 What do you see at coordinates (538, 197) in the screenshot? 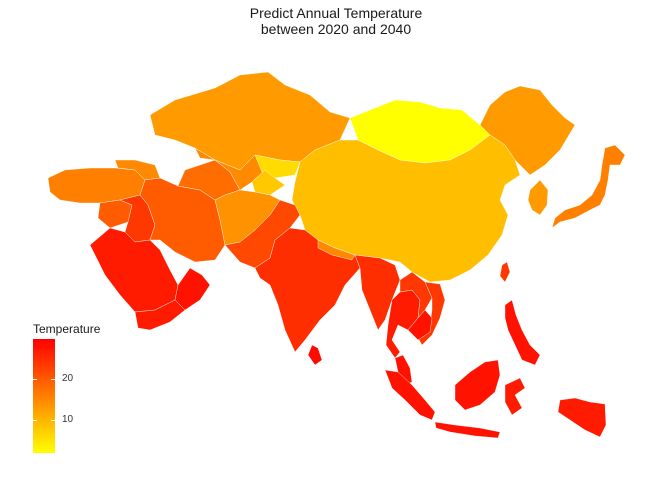
I see `region-korea: Korea: 13` at bounding box center [538, 197].